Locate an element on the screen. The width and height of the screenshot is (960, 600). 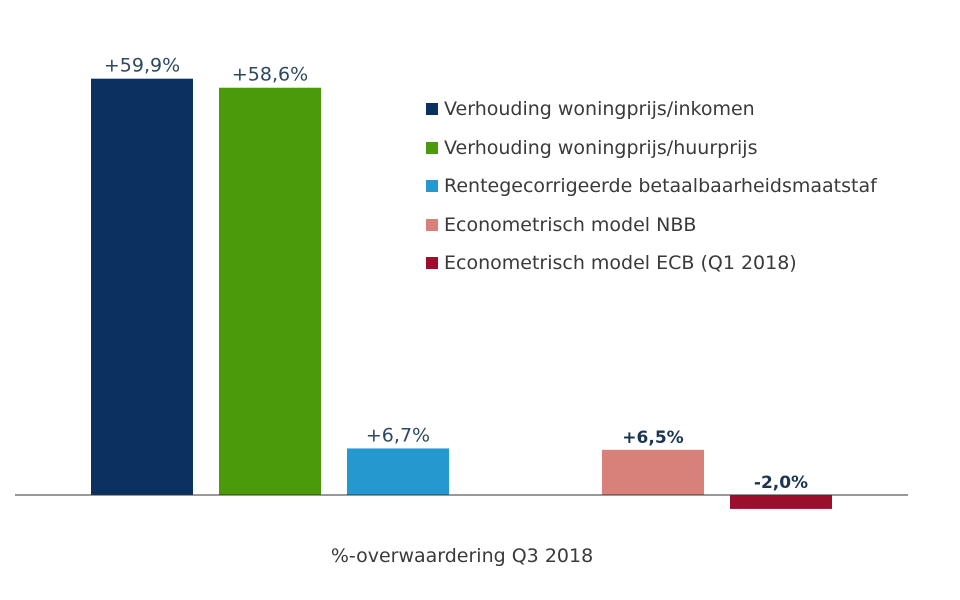
data-label-2: +58,6% is located at coordinates (270, 75).